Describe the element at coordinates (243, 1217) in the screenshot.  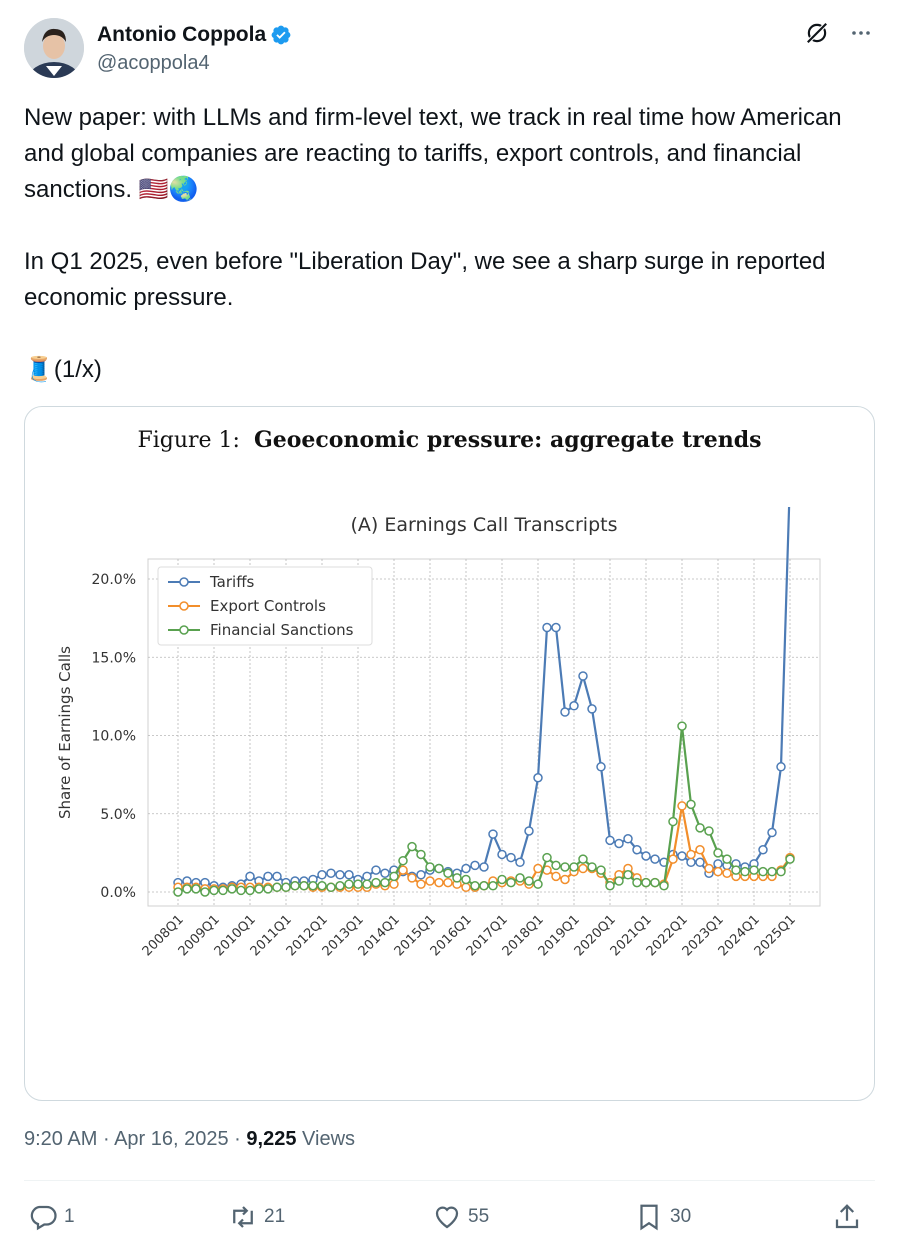
I see `repost-icon` at that location.